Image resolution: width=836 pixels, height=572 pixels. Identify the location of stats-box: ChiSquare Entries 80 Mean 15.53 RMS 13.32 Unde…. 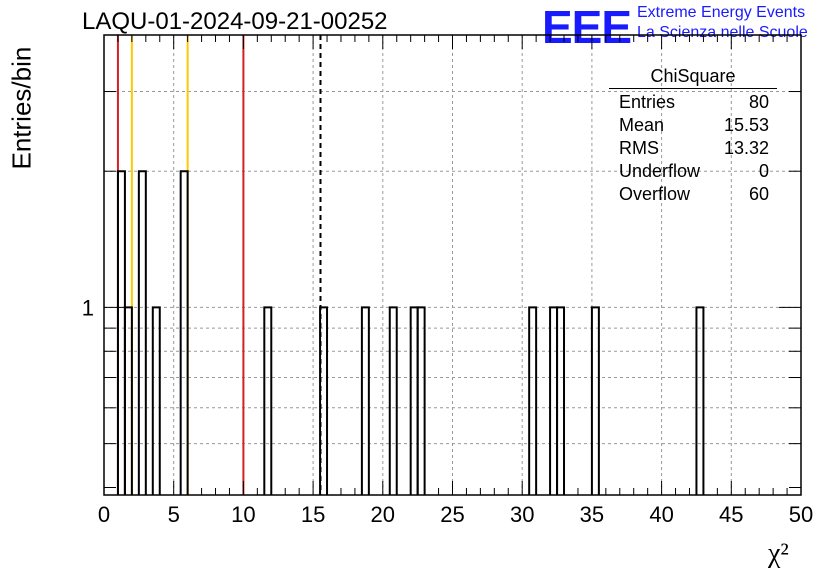
(693, 136).